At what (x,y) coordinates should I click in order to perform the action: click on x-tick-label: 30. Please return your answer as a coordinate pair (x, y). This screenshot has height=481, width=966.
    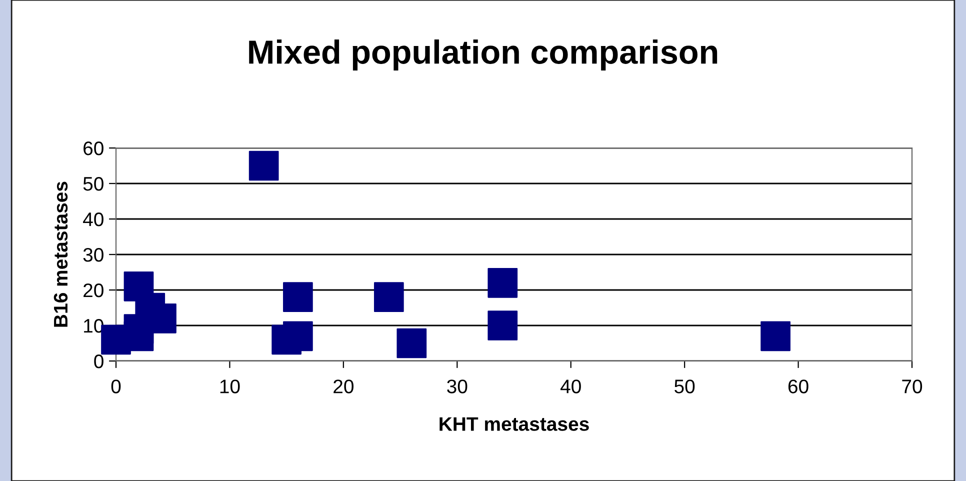
    Looking at the image, I should click on (457, 387).